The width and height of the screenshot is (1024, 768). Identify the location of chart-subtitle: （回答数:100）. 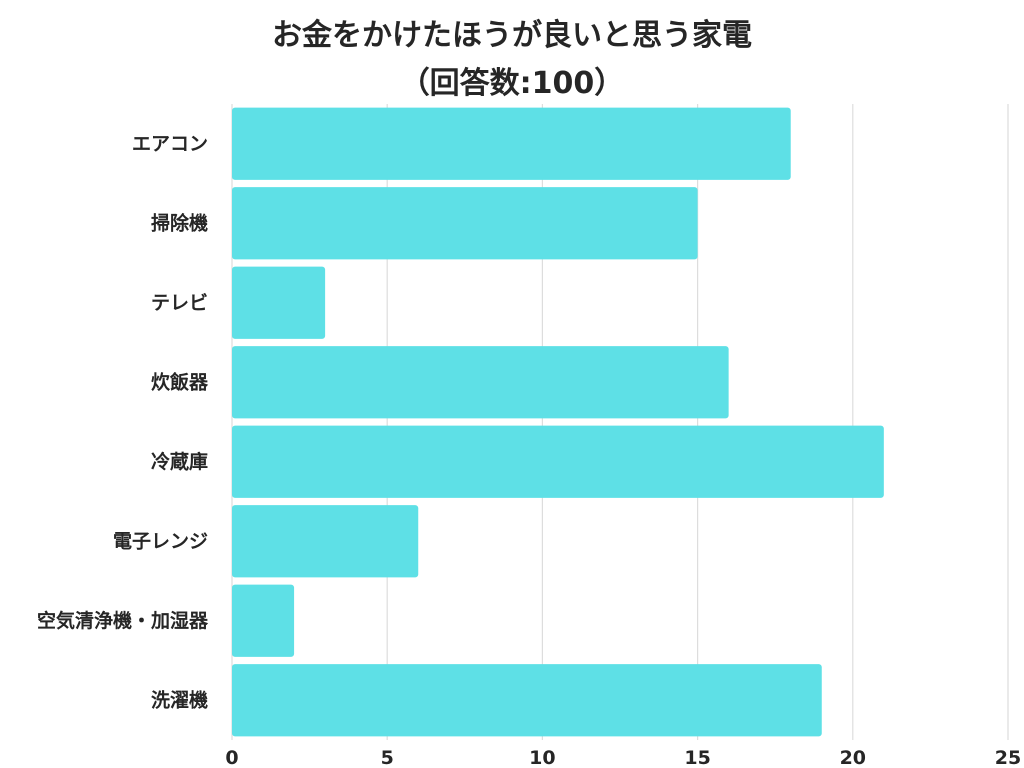
(512, 83).